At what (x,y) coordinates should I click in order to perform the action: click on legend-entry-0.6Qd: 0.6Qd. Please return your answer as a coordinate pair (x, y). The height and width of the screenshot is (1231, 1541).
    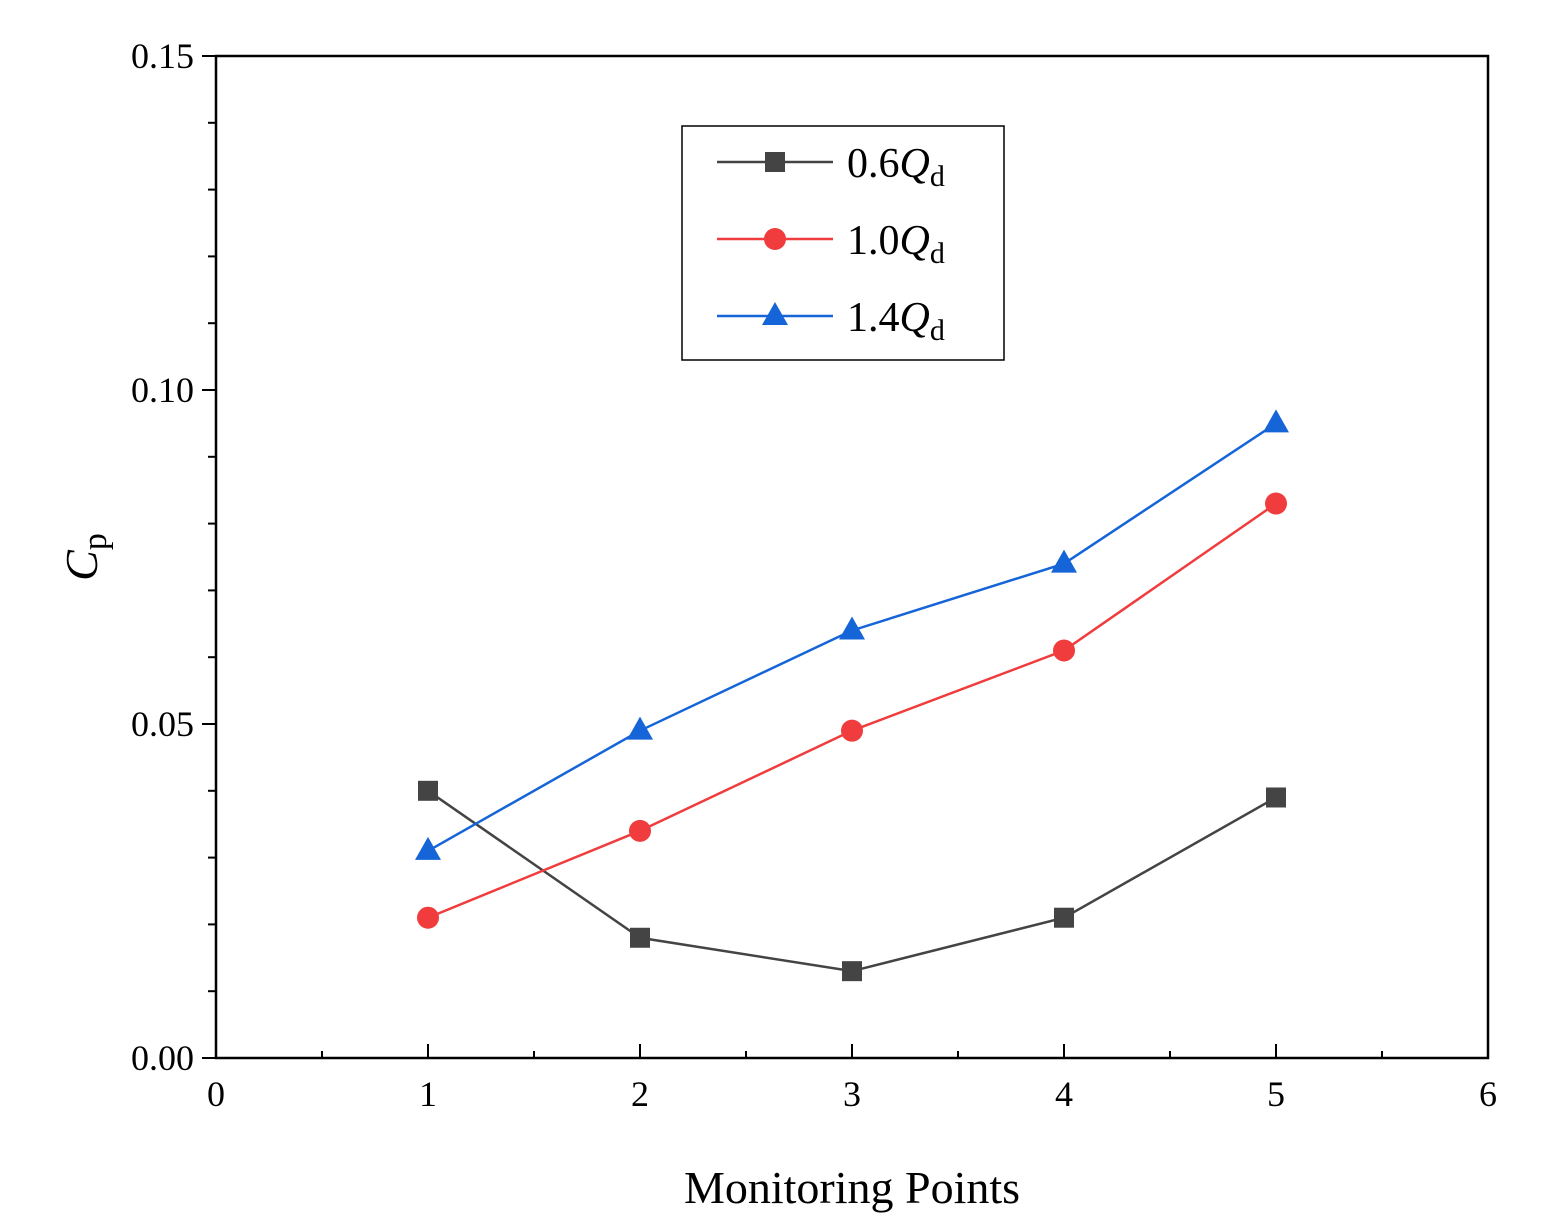
    Looking at the image, I should click on (831, 167).